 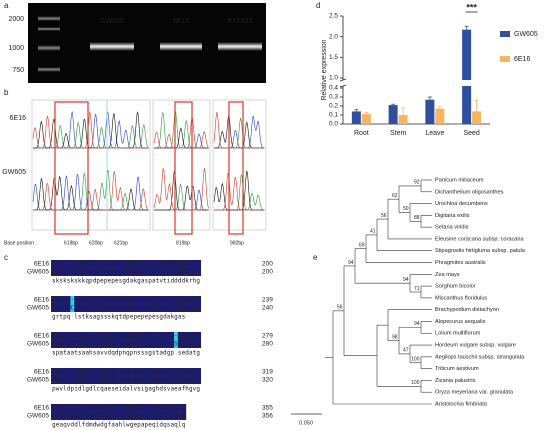 What do you see at coordinates (333, 106) in the screenshot?
I see `y-tick-label: 0.2` at bounding box center [333, 106].